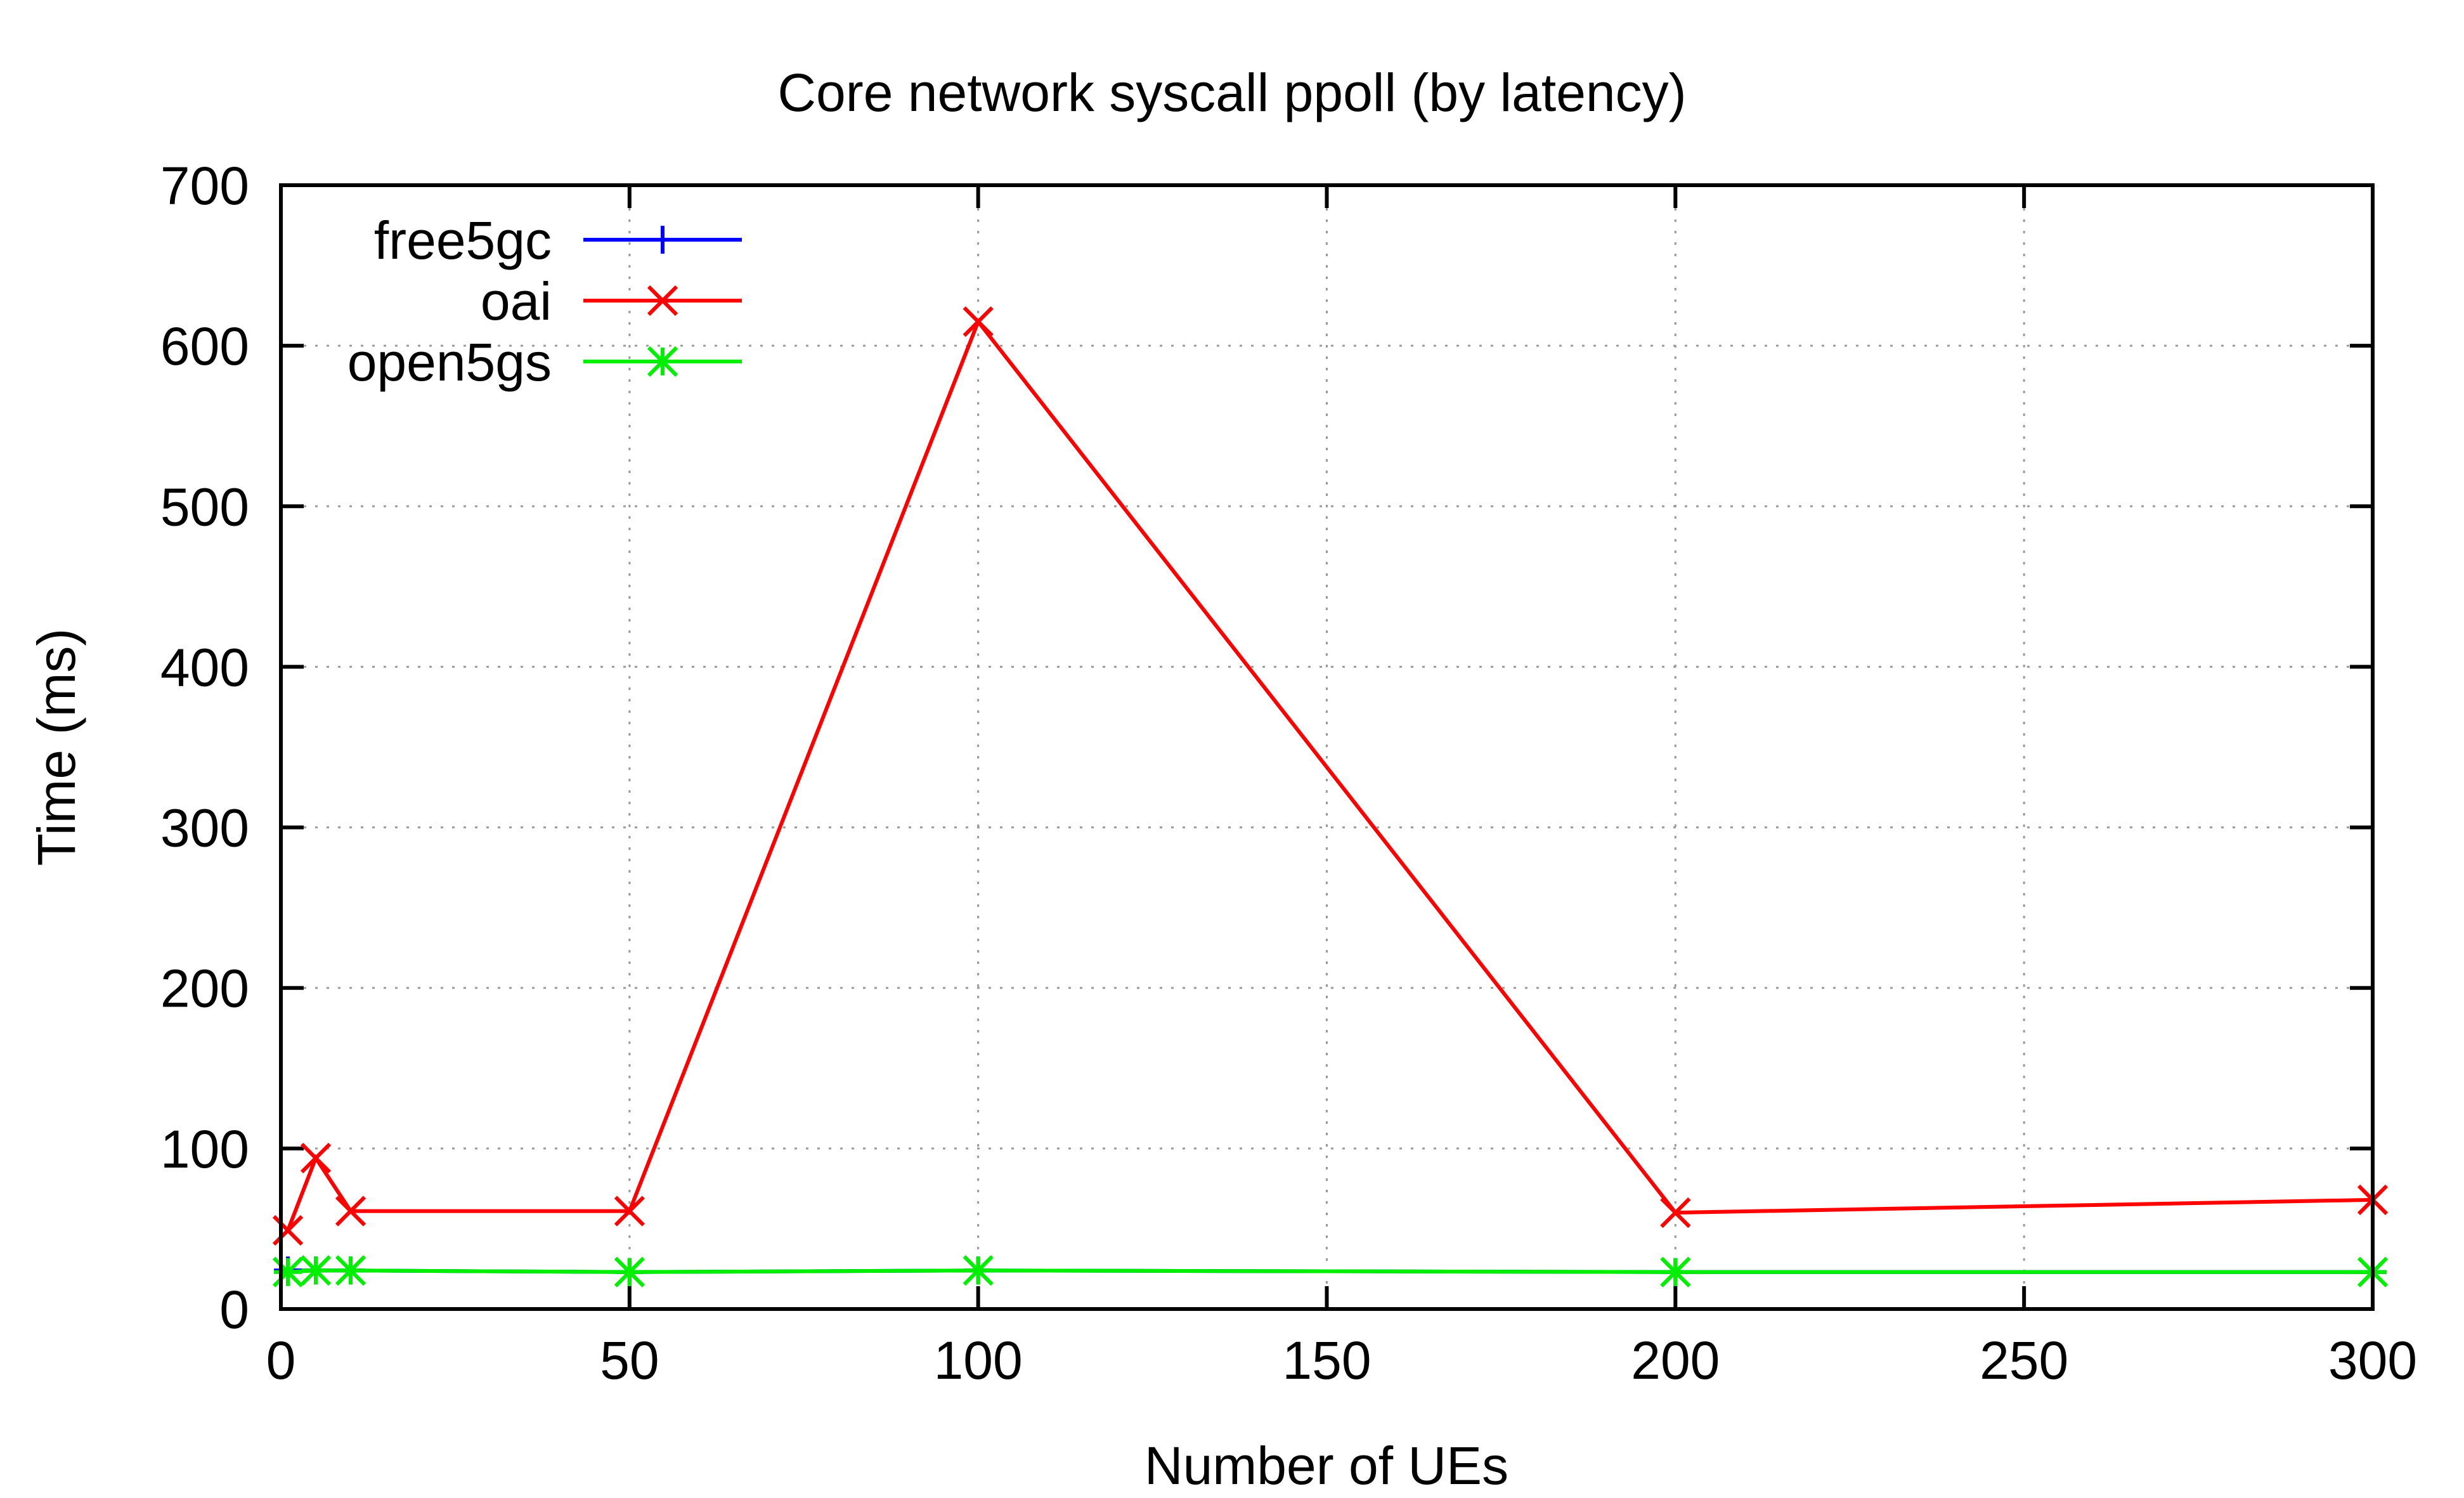  Describe the element at coordinates (204, 346) in the screenshot. I see `y-tick-label: 600` at that location.